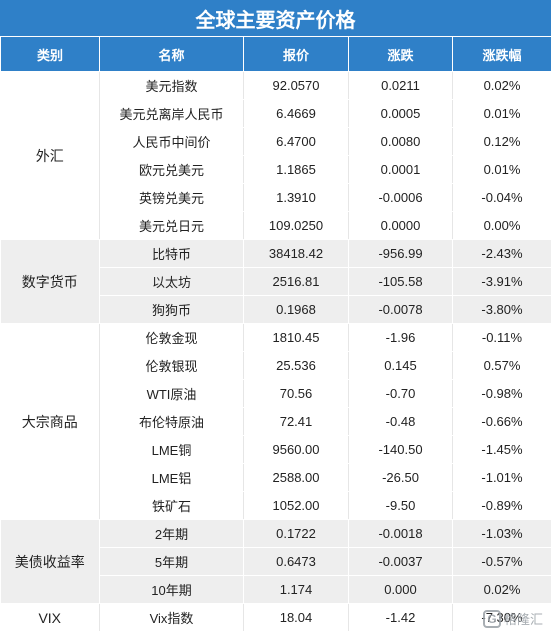  Describe the element at coordinates (400, 225) in the screenshot. I see `change-cell: 0.0000` at that location.